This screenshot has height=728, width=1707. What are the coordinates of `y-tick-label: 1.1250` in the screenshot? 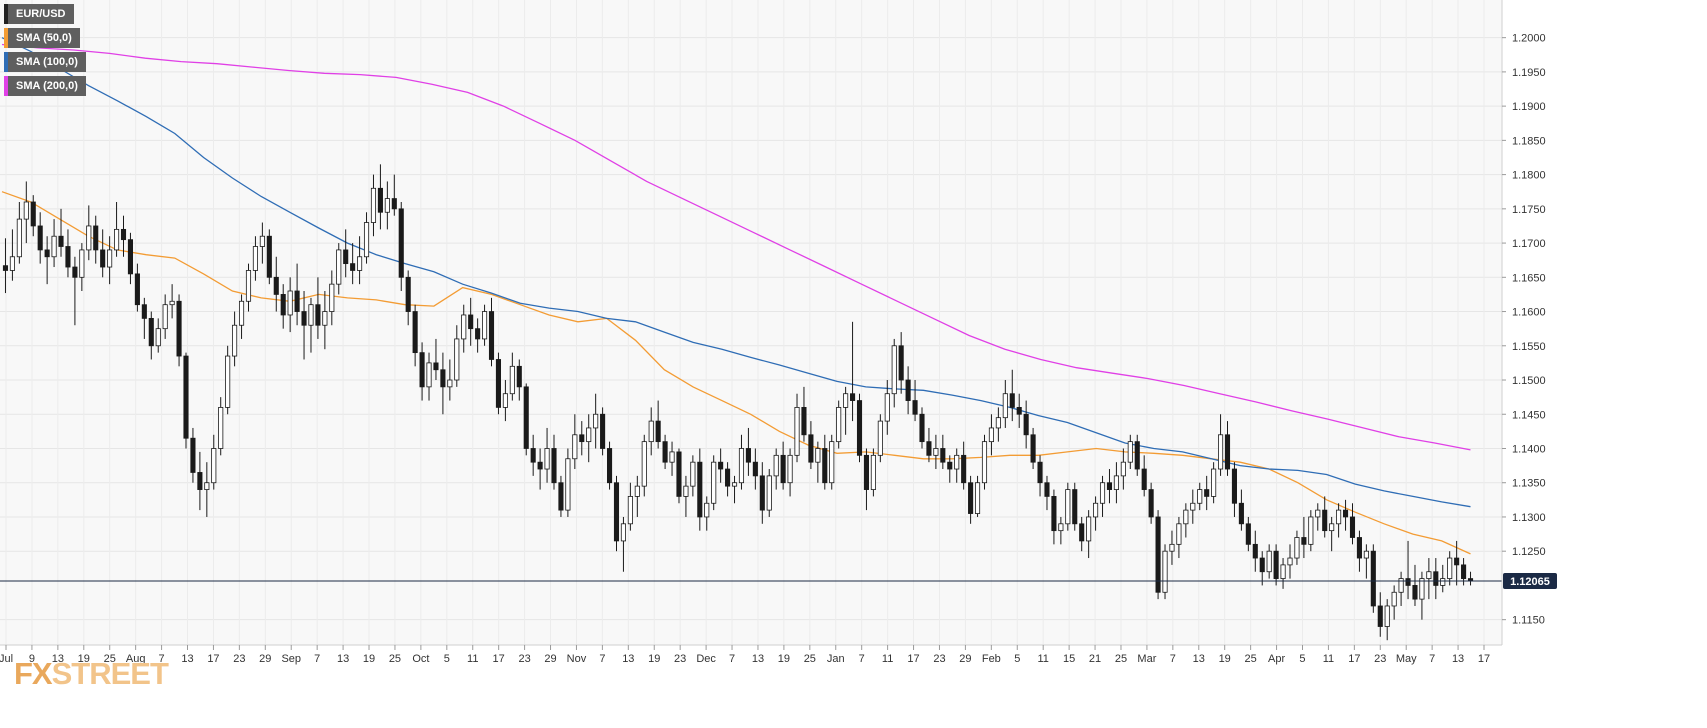 It's located at (1529, 552).